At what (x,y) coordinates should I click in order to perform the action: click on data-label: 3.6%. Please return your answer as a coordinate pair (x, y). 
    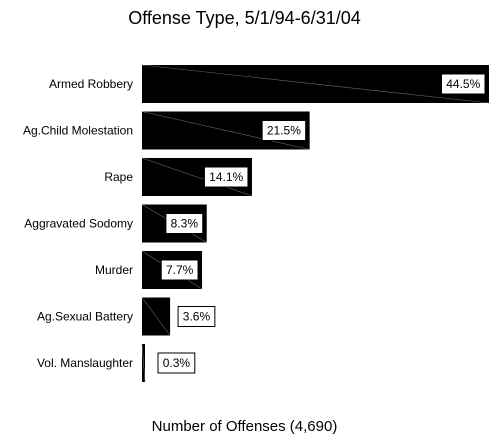
    Looking at the image, I should click on (197, 317).